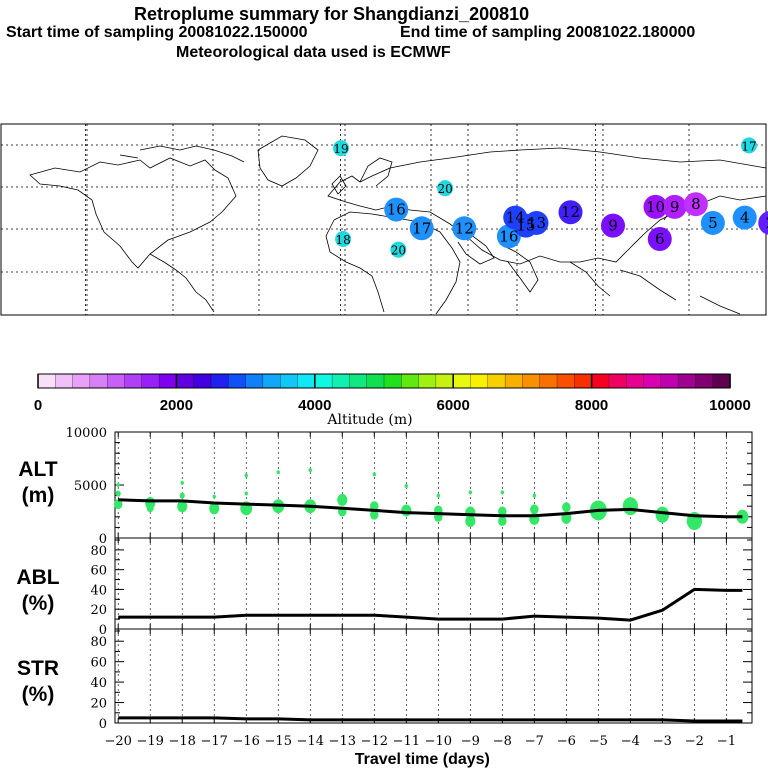 The width and height of the screenshot is (768, 768). What do you see at coordinates (98, 663) in the screenshot?
I see `y-tick-label: 60` at bounding box center [98, 663].